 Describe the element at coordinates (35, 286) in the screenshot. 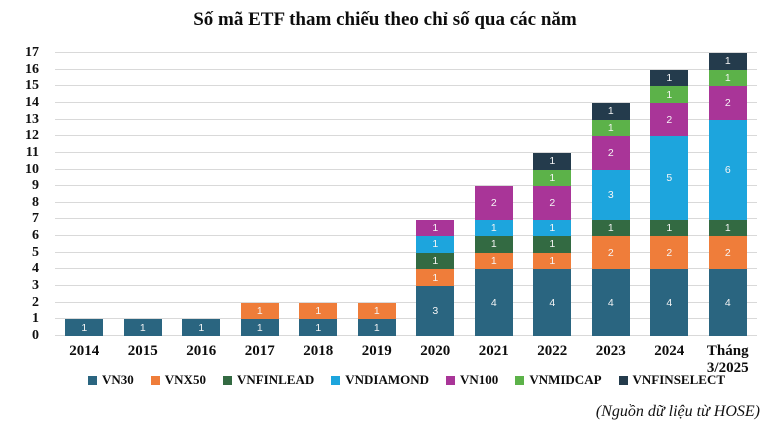

I see `y-axis-tick-label: 3` at that location.